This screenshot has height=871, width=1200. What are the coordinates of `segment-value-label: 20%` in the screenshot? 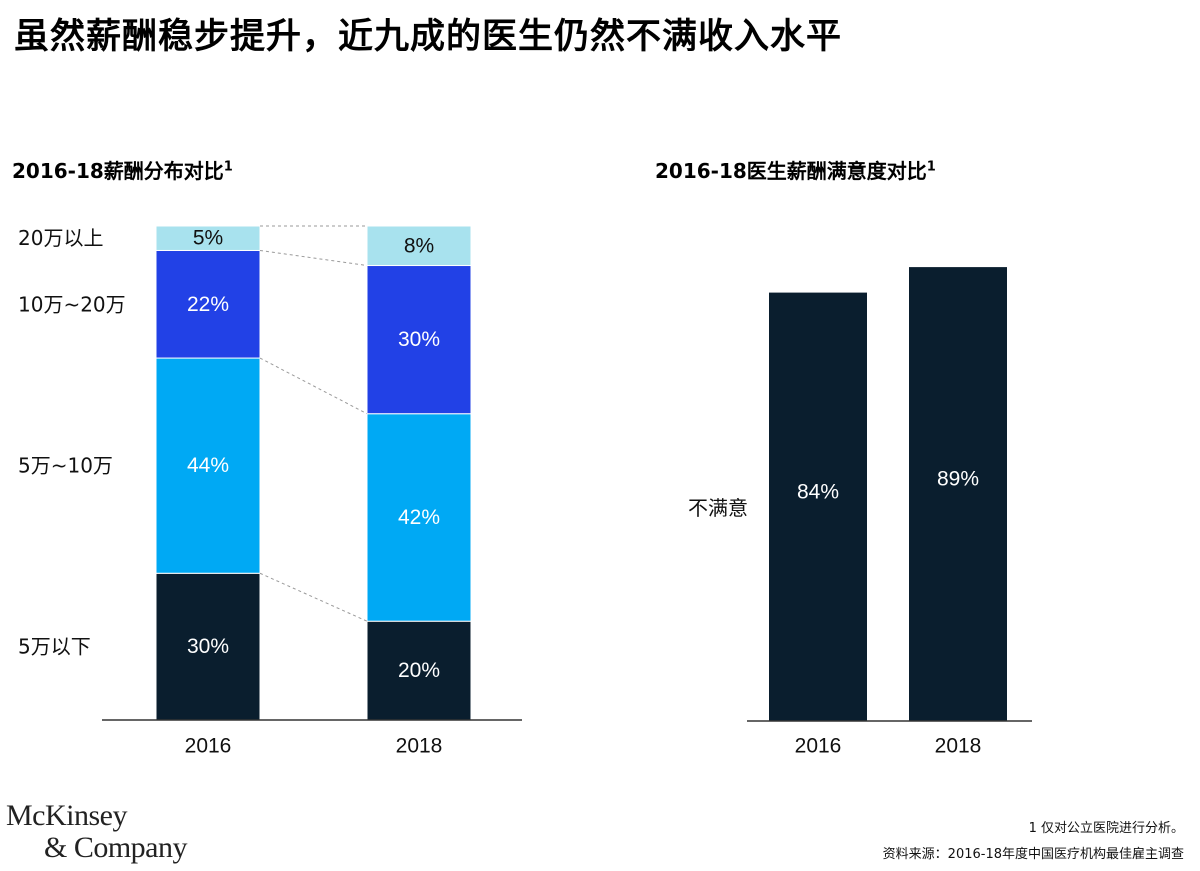 It's located at (419, 670).